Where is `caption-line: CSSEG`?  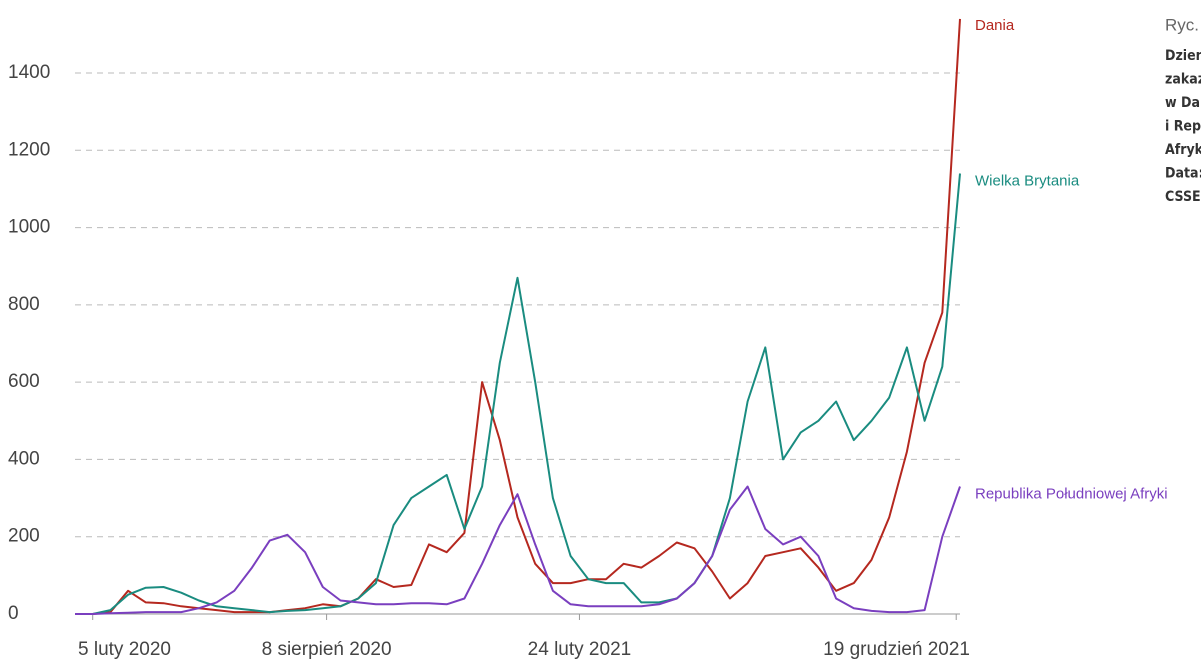
caption-line: CSSEG is located at coordinates (1183, 197).